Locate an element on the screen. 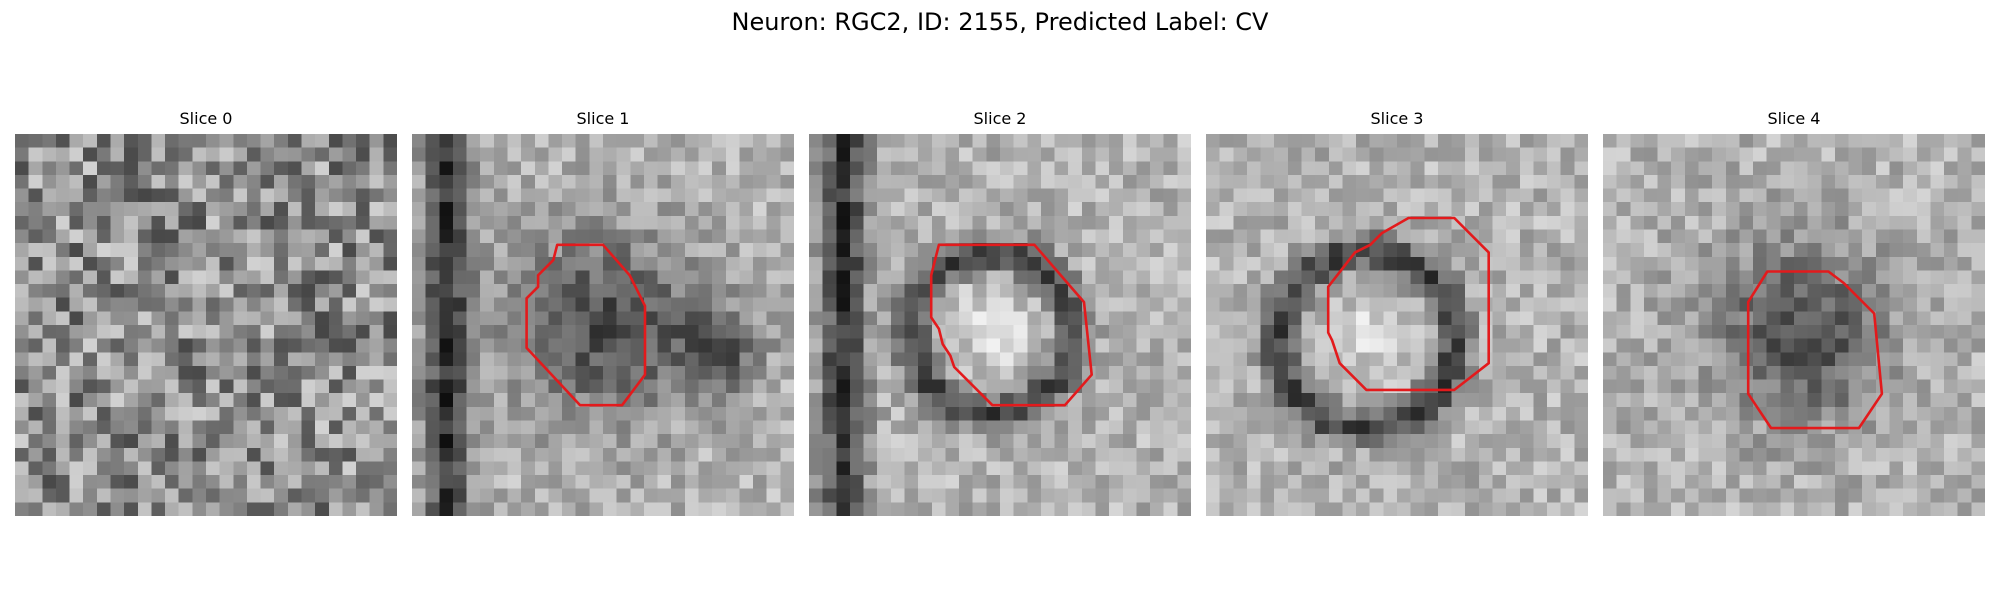 This screenshot has height=600, width=2000. slice-panel-0: Slice 0 is located at coordinates (206, 314).